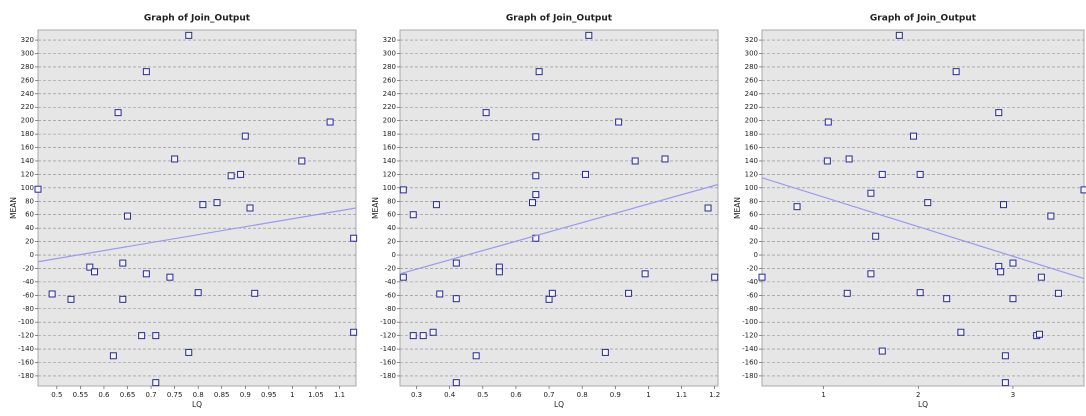 Image resolution: width=1086 pixels, height=416 pixels. Describe the element at coordinates (391, 215) in the screenshot. I see `y-tick-label: 60` at that location.